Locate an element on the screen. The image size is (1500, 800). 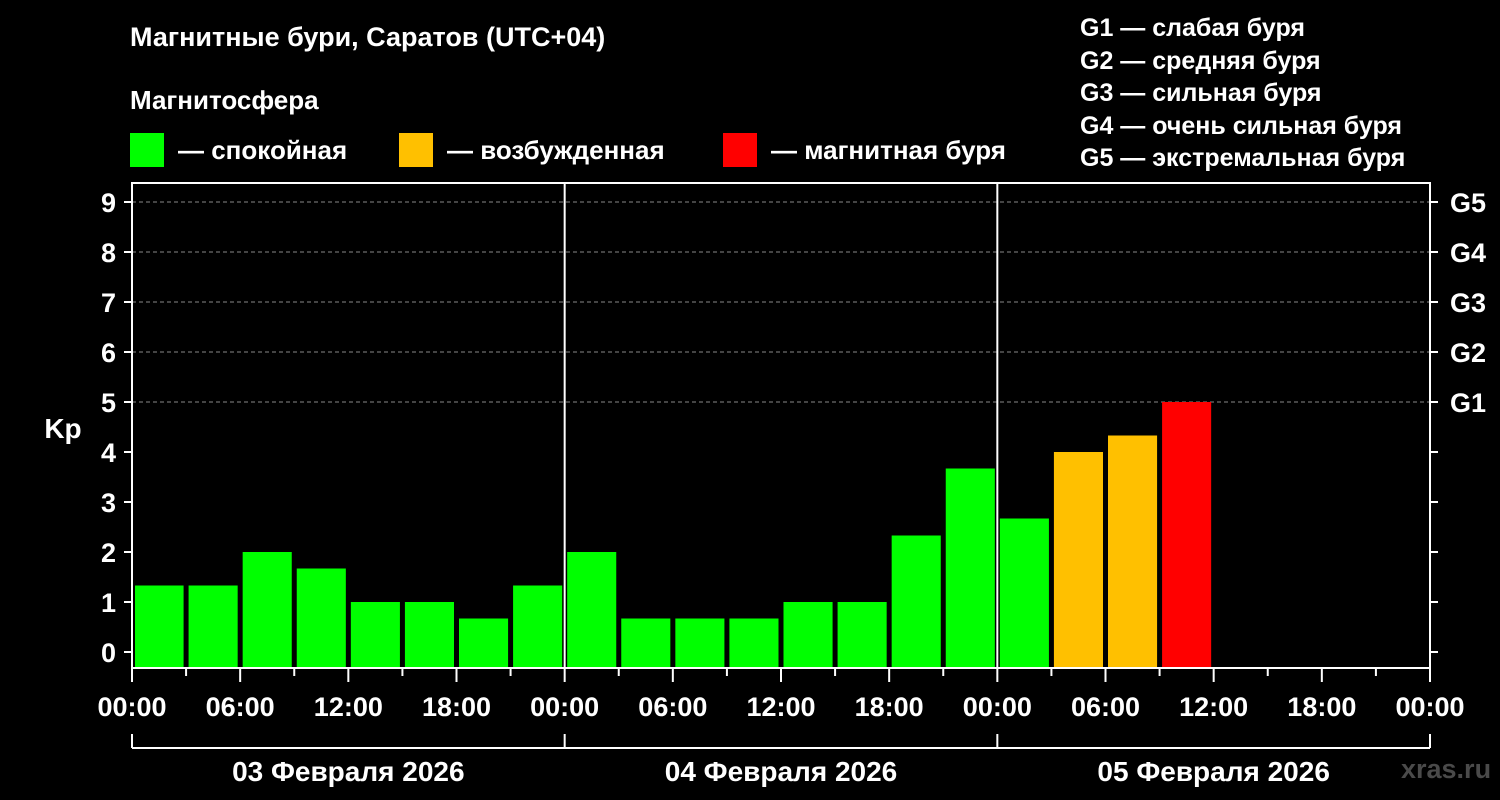
g5-legend-item: G5 — экстремальная буря is located at coordinates (1243, 158).